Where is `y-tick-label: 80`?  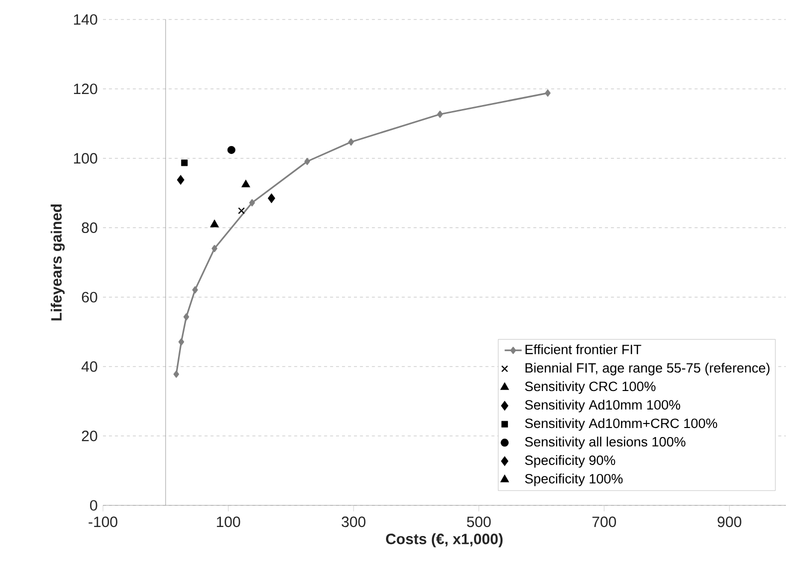 y-tick-label: 80 is located at coordinates (90, 228).